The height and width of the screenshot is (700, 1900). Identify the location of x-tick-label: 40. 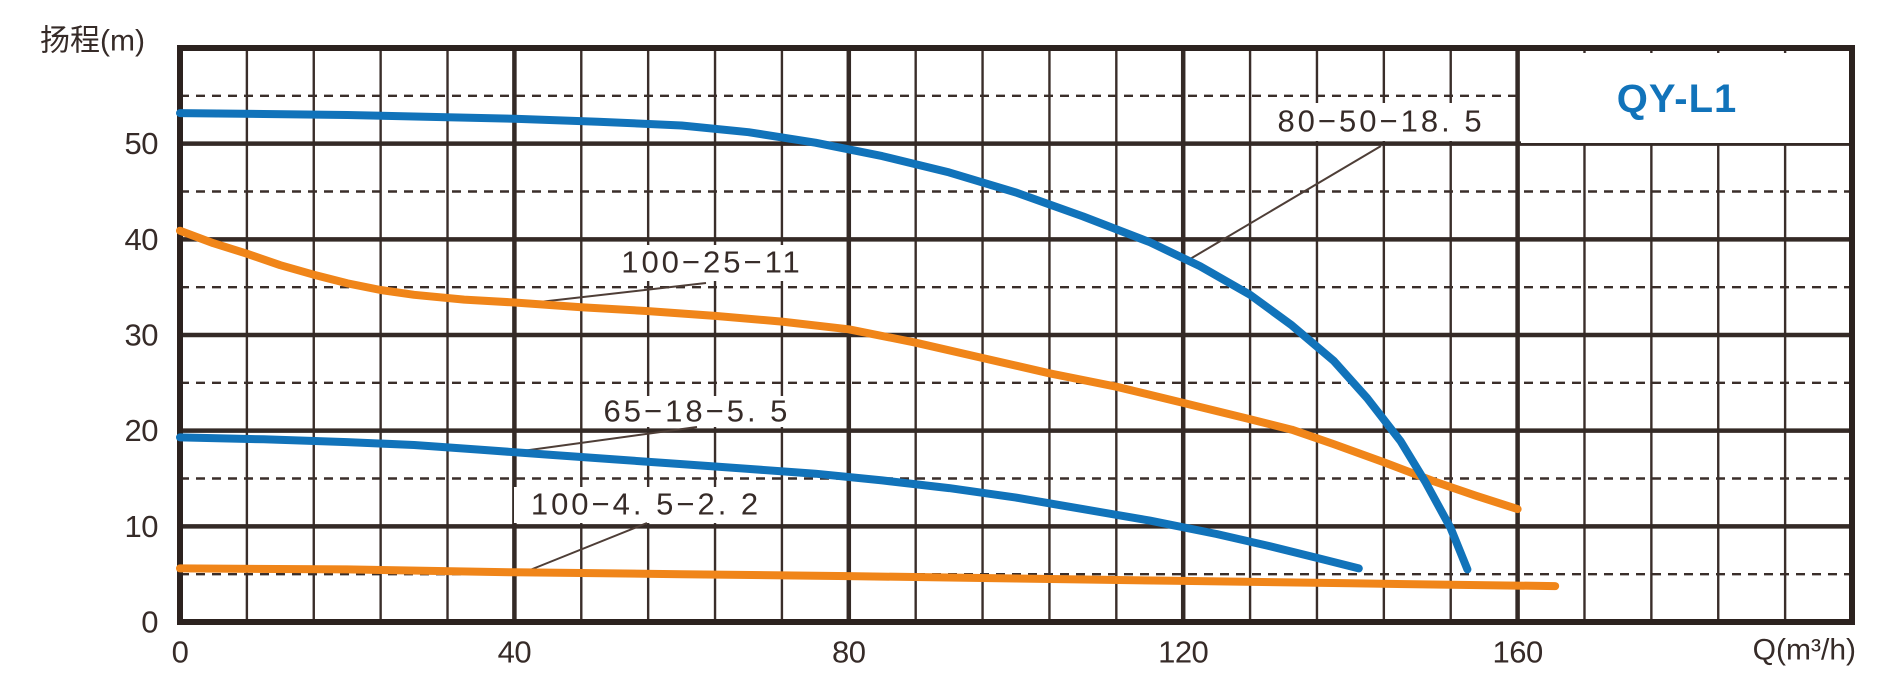
(515, 652).